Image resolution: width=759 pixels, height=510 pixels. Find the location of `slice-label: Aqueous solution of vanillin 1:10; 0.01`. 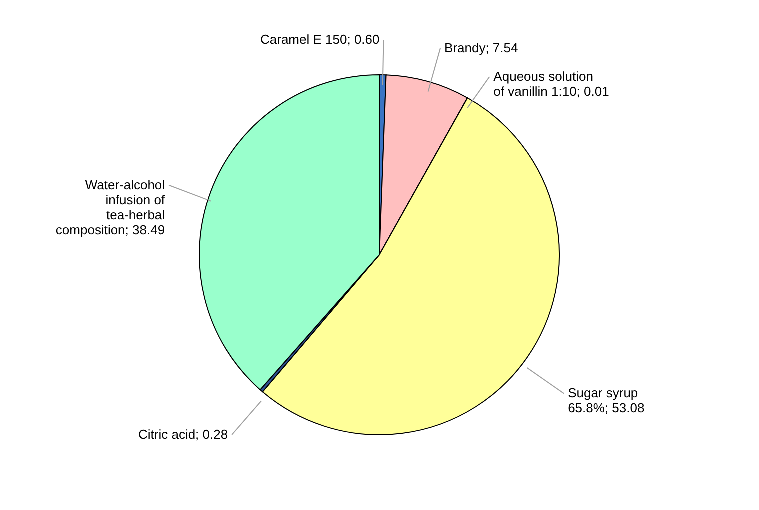

slice-label: Aqueous solution of vanillin 1:10; 0.01 is located at coordinates (552, 83).